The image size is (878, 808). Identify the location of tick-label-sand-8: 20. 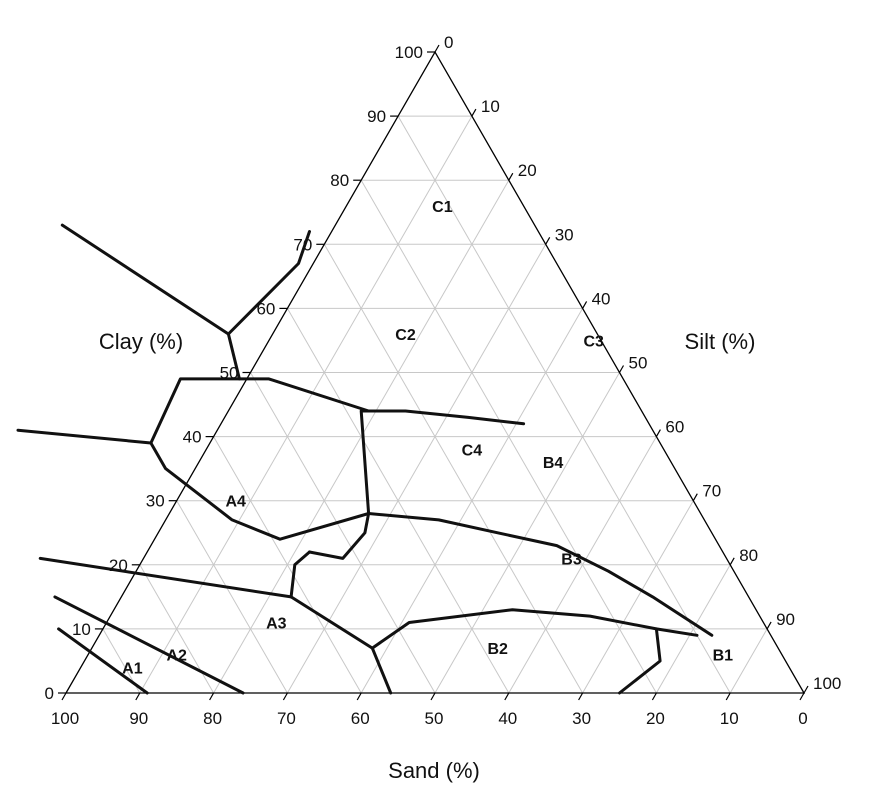
(655, 718).